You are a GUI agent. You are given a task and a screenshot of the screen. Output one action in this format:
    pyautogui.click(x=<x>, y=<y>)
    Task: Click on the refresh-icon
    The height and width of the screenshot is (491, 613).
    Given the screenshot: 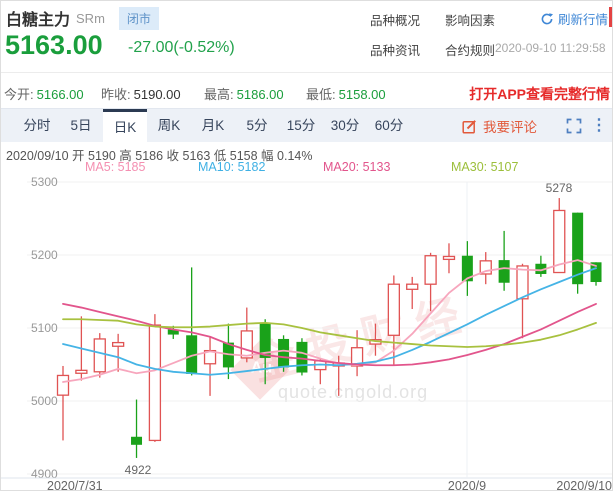 What is the action you would take?
    pyautogui.click(x=547, y=18)
    